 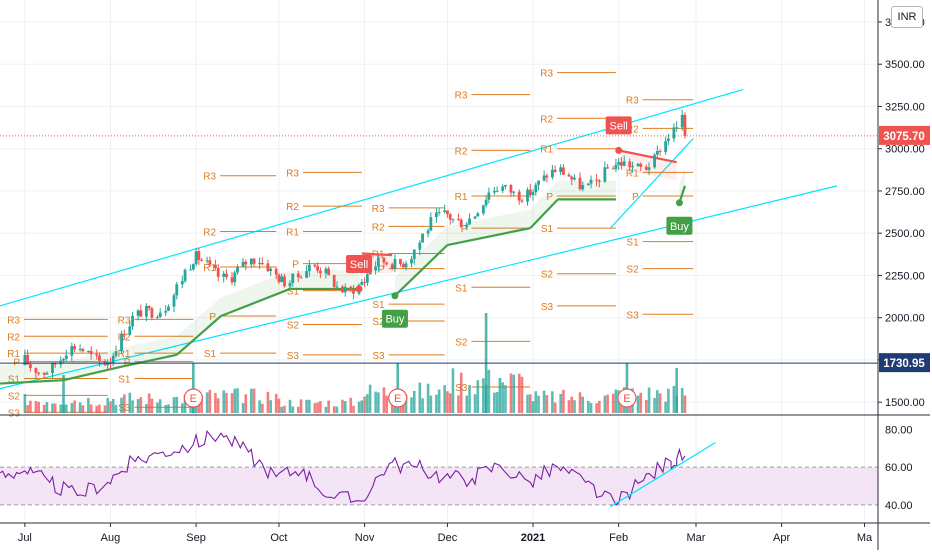 What do you see at coordinates (394, 320) in the screenshot?
I see `buy-signal-label: Buy` at bounding box center [394, 320].